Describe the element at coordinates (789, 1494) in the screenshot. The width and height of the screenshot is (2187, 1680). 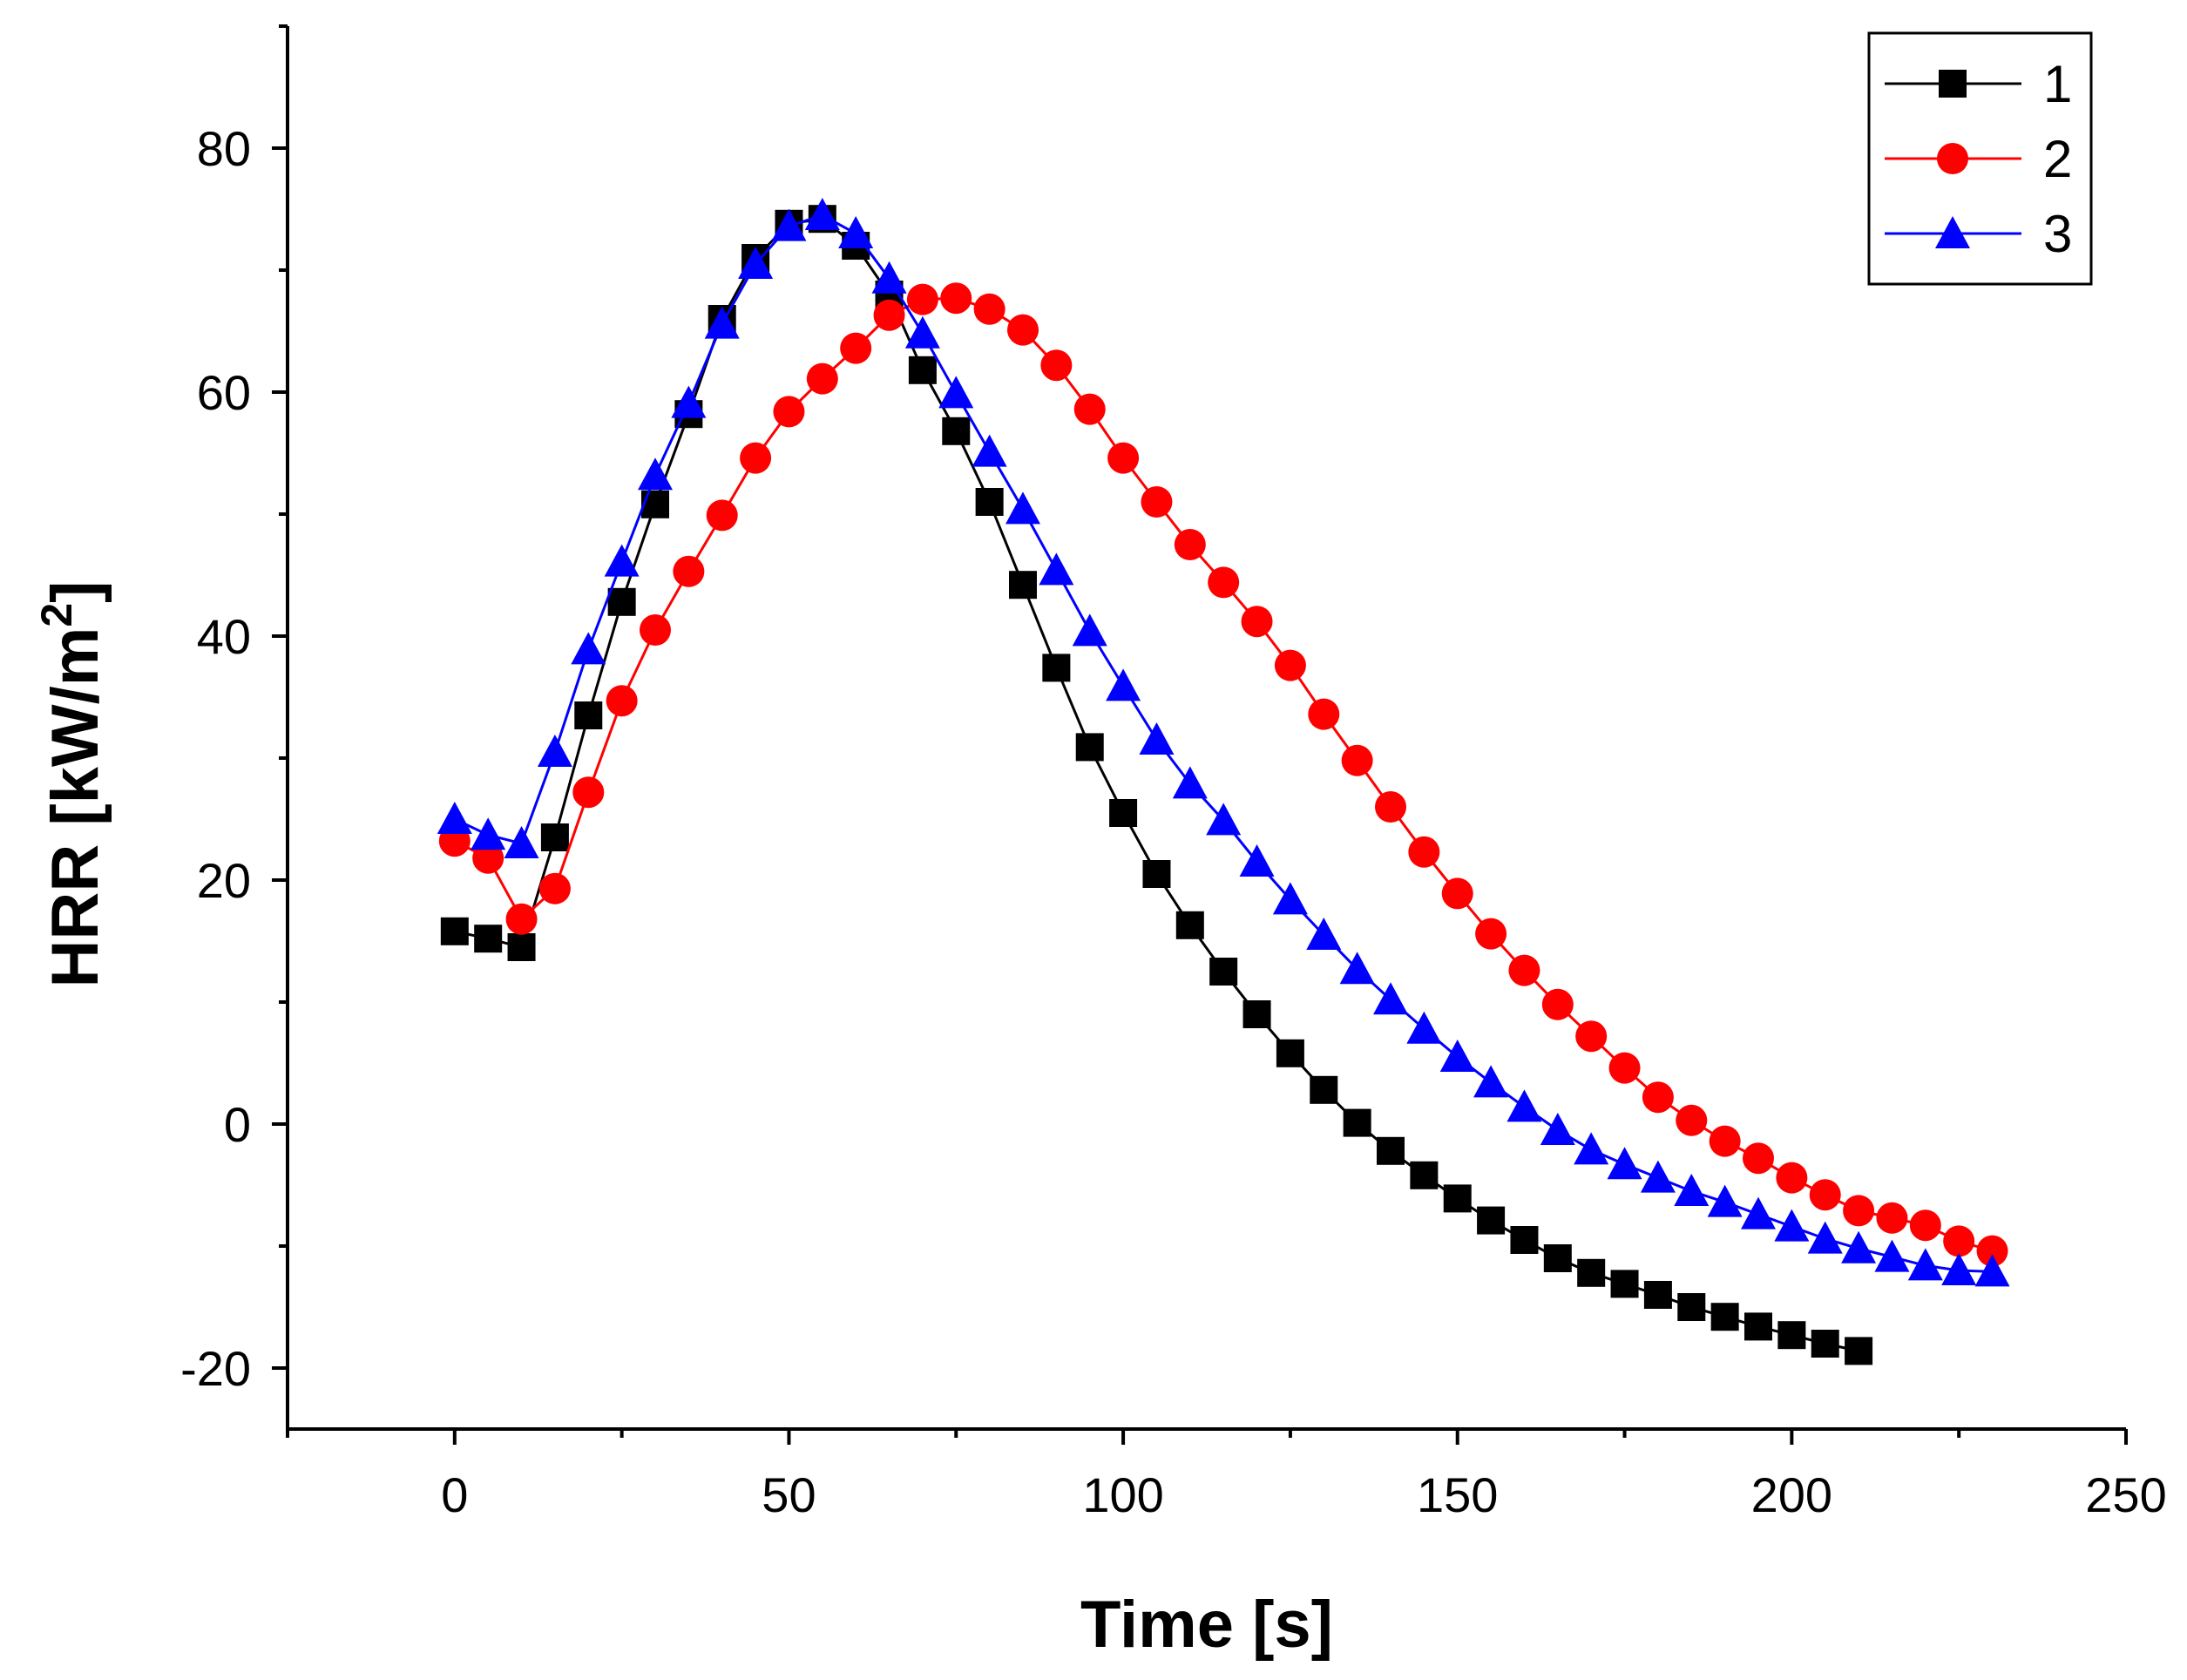
I see `x-tick-label: 50` at that location.